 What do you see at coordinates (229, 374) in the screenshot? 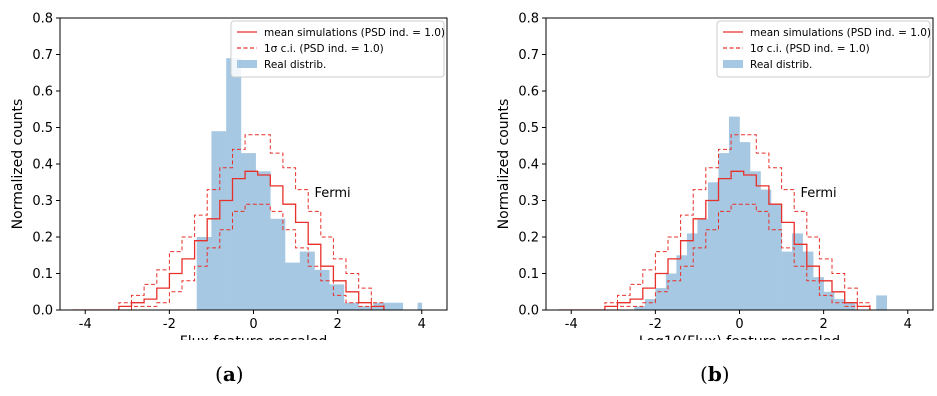
I see `subfigure-caption-a: (a)` at bounding box center [229, 374].